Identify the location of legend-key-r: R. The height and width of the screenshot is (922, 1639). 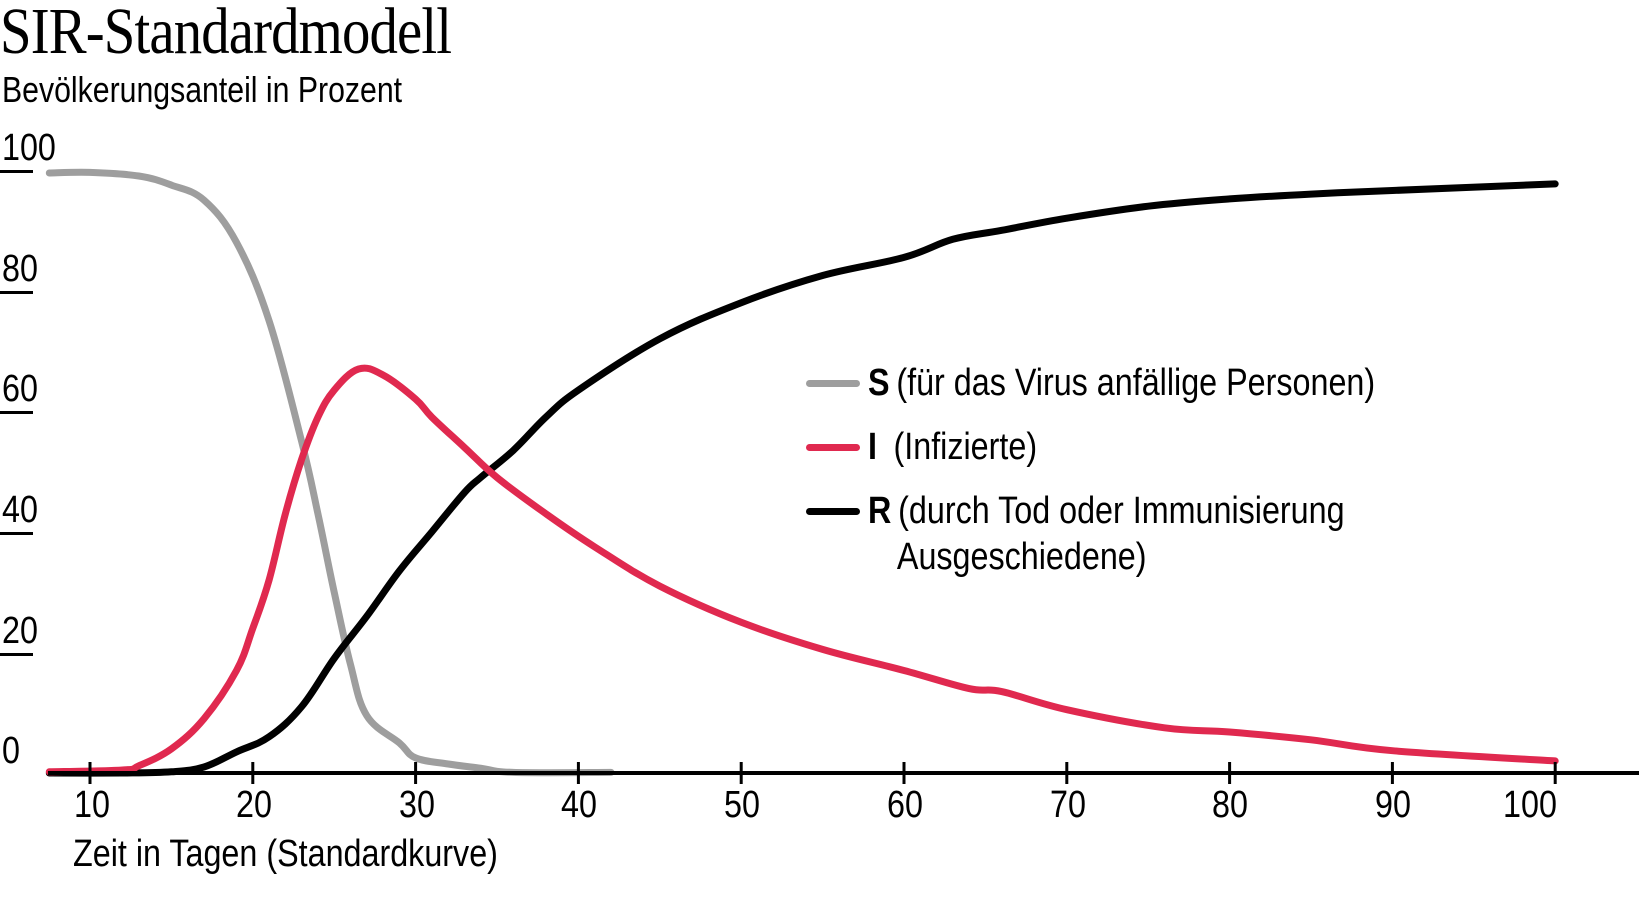
(880, 511).